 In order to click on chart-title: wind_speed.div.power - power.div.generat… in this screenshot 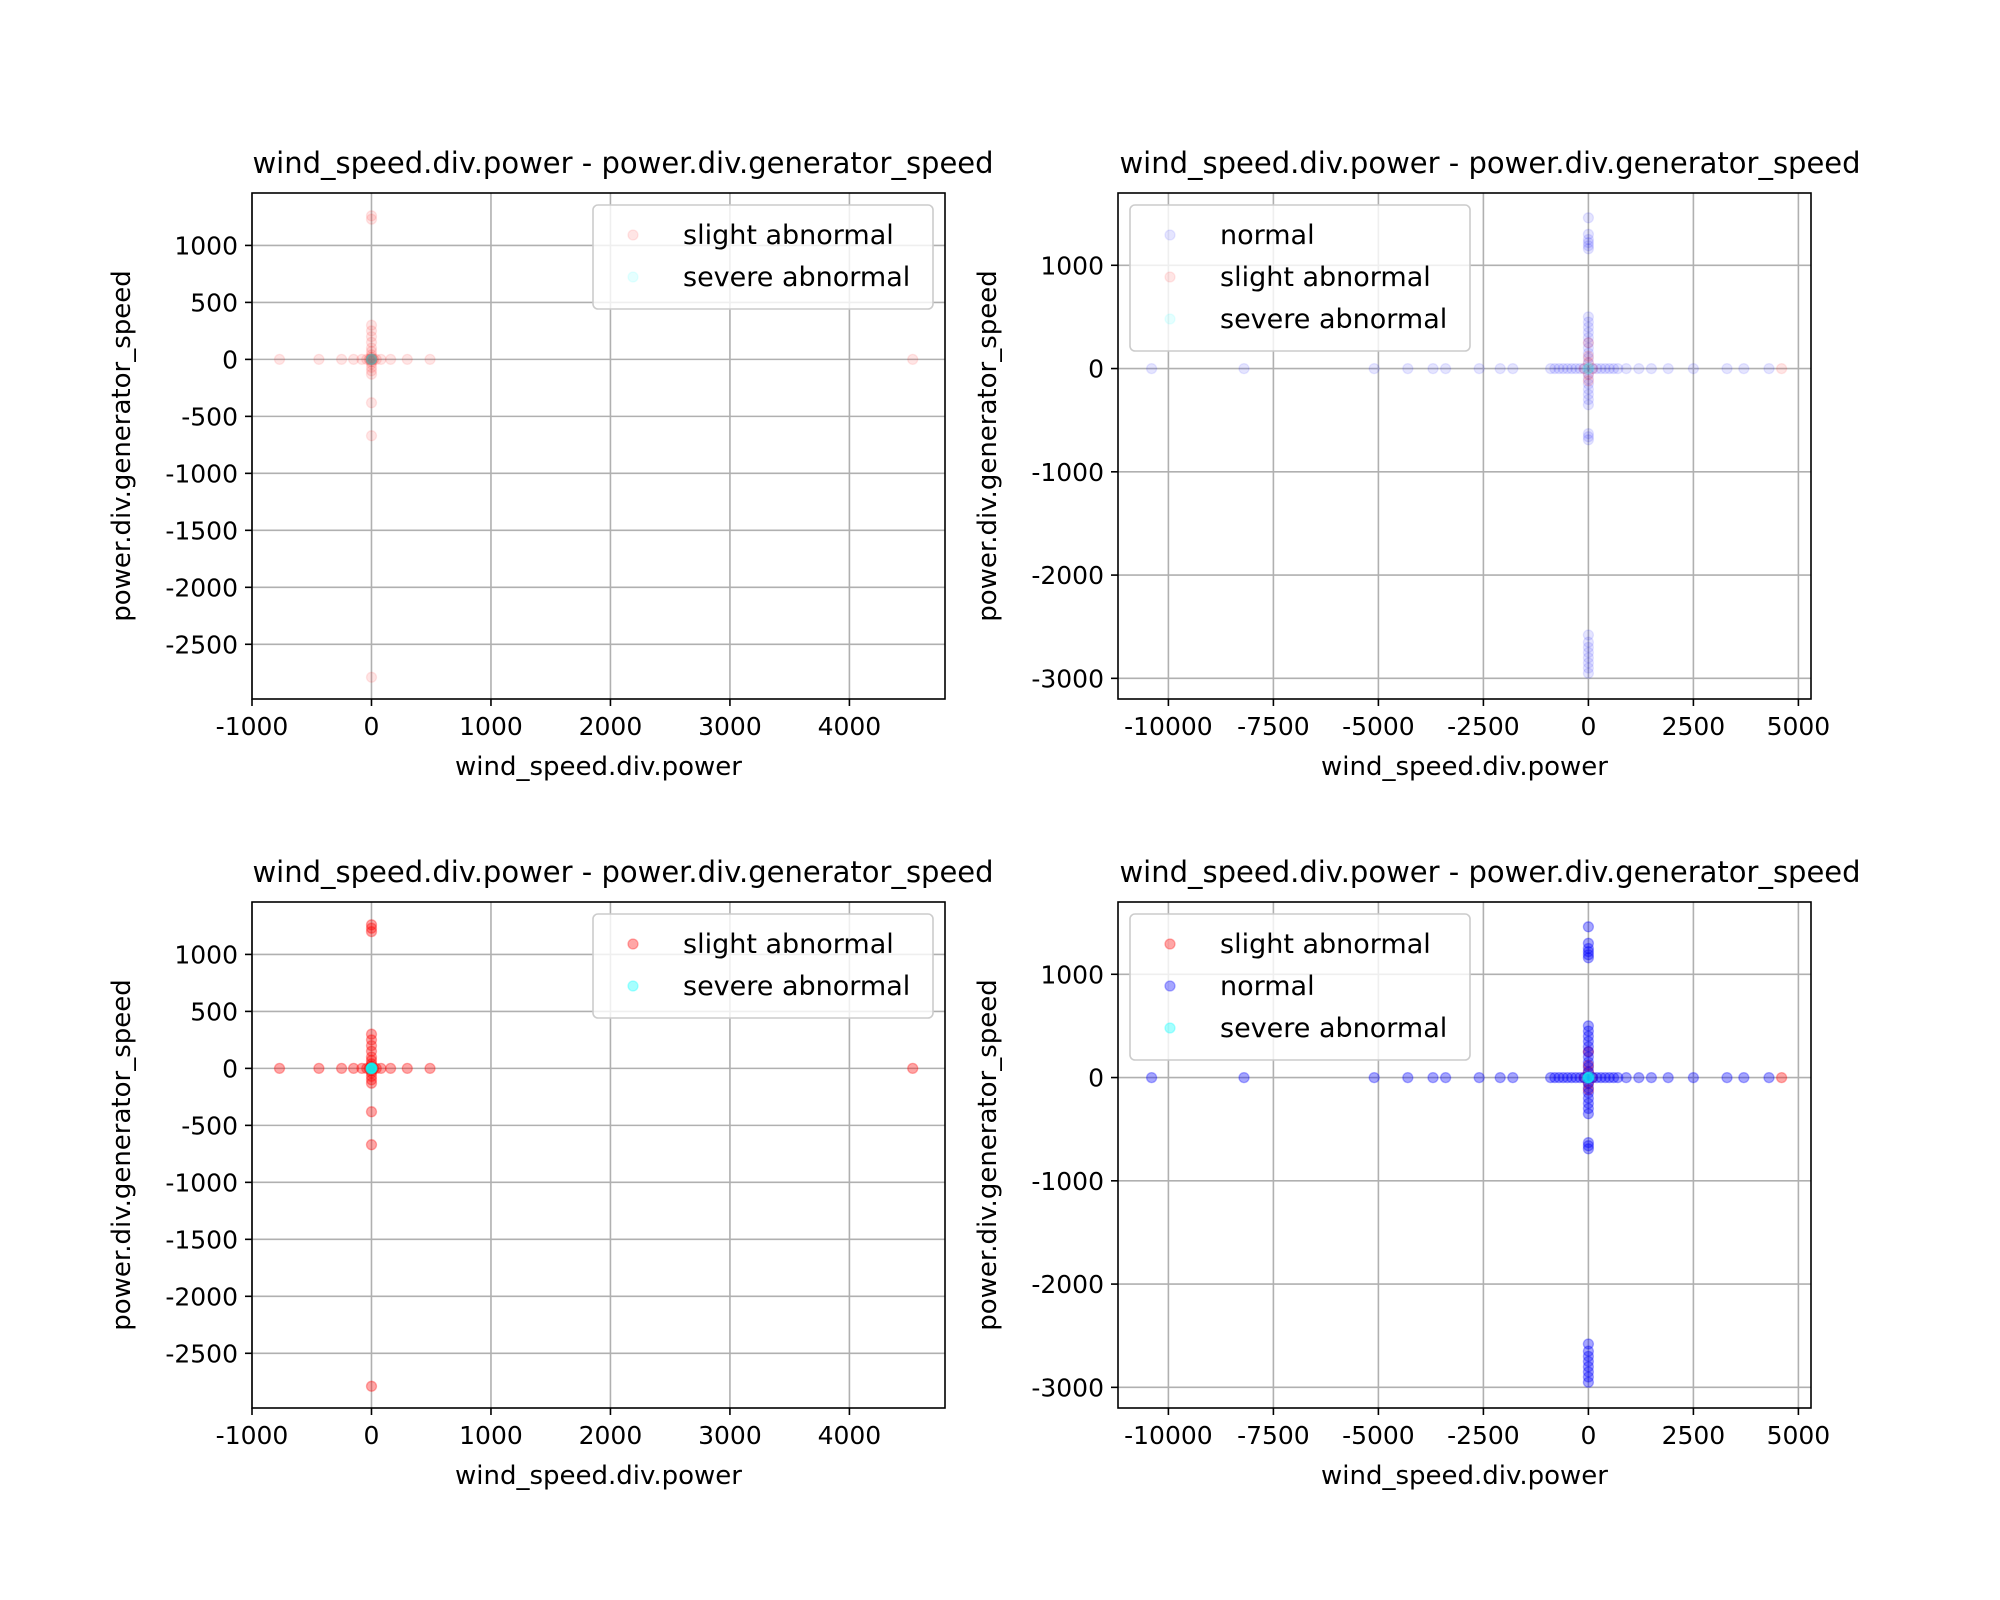, I will do `click(622, 163)`.